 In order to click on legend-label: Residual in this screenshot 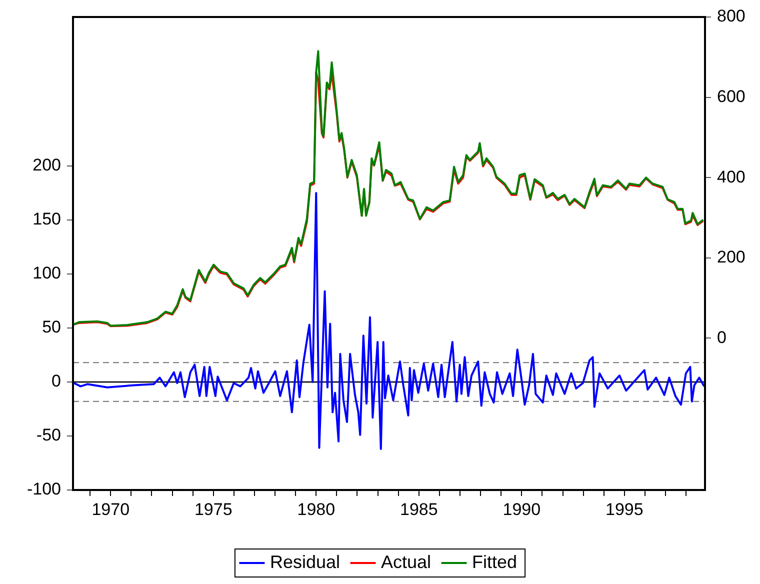, I will do `click(305, 562)`.